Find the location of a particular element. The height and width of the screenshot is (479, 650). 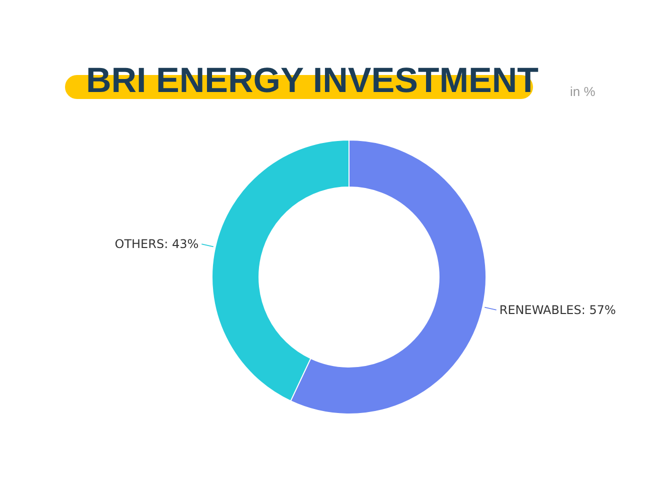

slice-label: RENEWABLES: 57% is located at coordinates (557, 309).